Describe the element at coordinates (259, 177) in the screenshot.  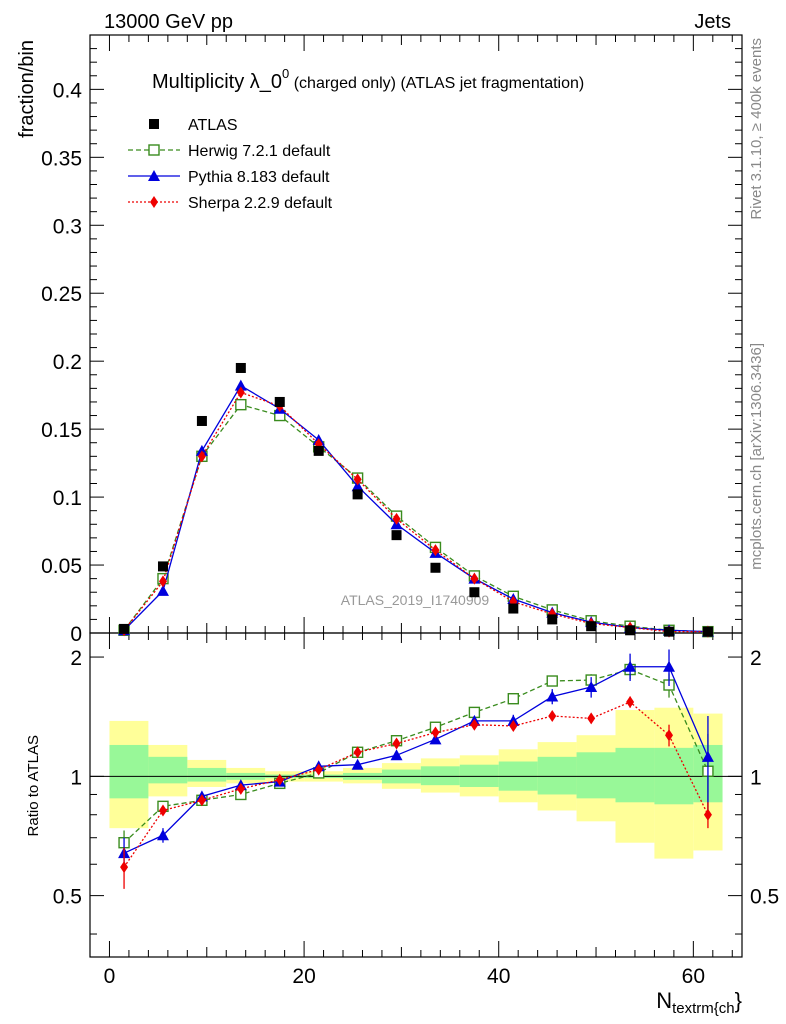
I see `legend-pythia-label: Pythia 8.183 default` at that location.